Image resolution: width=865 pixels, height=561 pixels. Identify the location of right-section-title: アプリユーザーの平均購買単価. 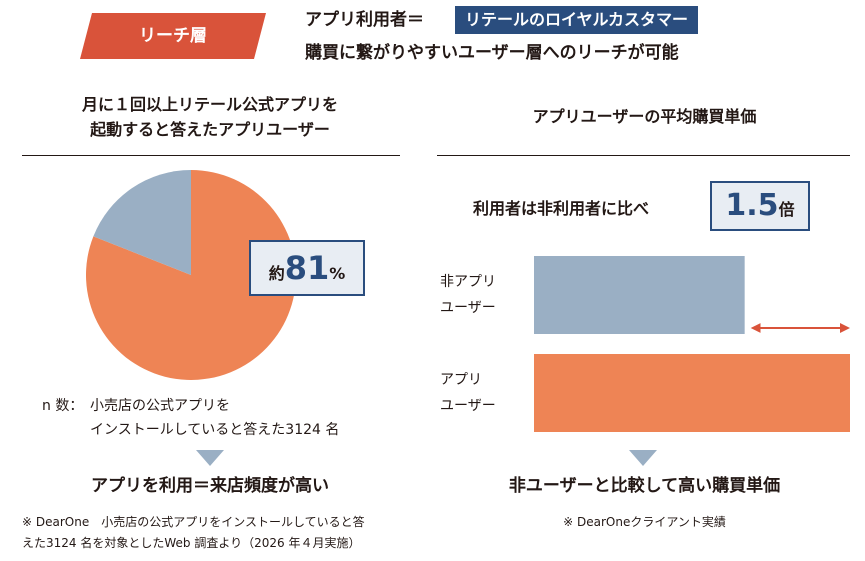
(644, 116).